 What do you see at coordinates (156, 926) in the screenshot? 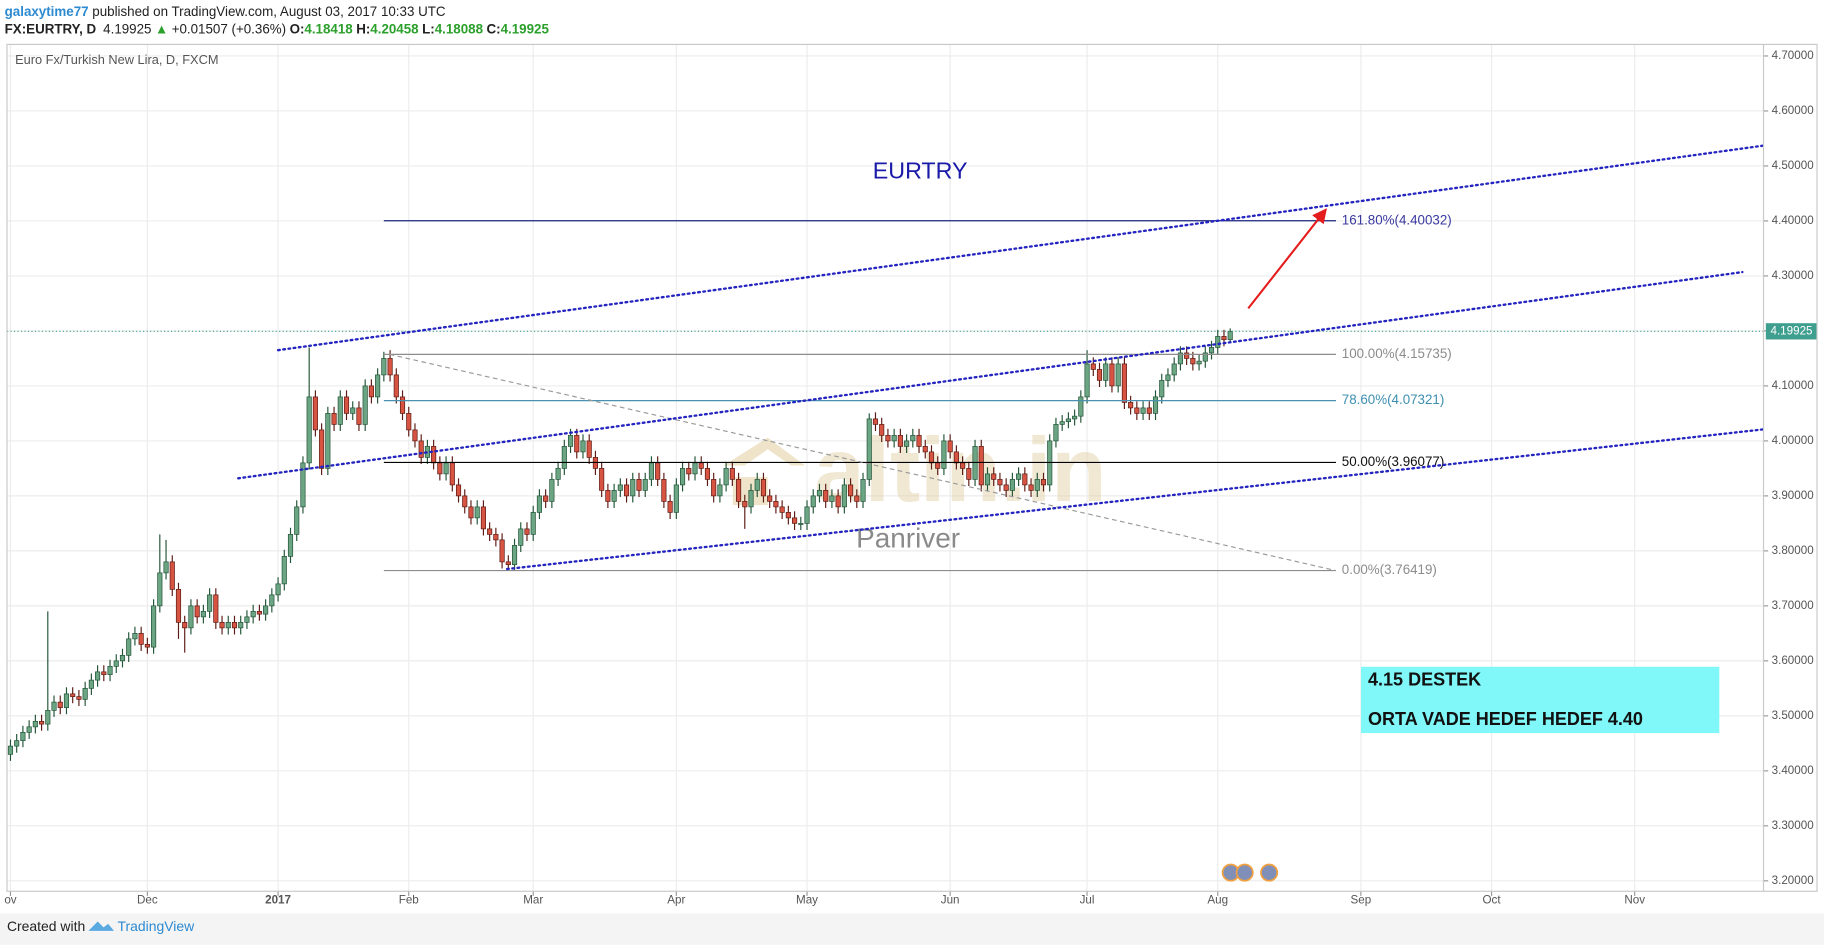
I see `footer-brand: TradingView` at bounding box center [156, 926].